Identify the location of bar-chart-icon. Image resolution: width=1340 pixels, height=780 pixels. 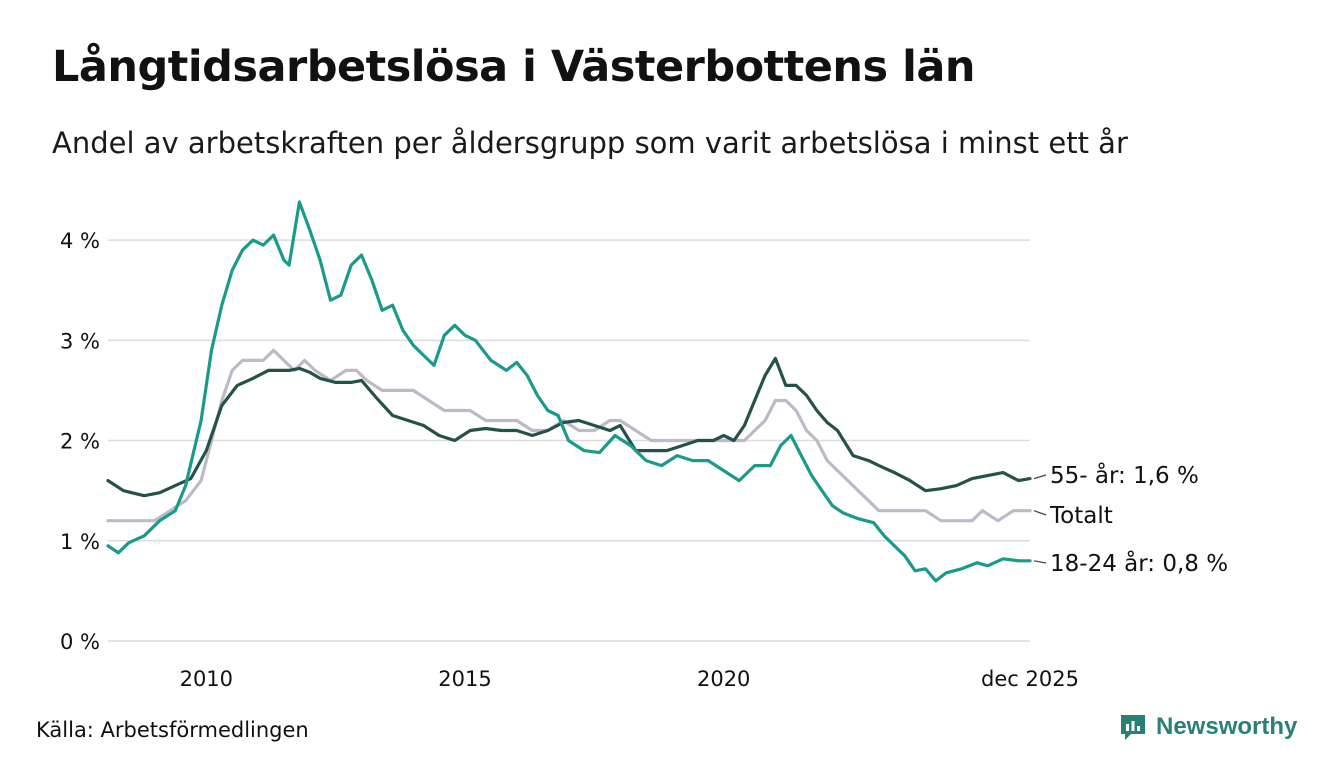
(1133, 727).